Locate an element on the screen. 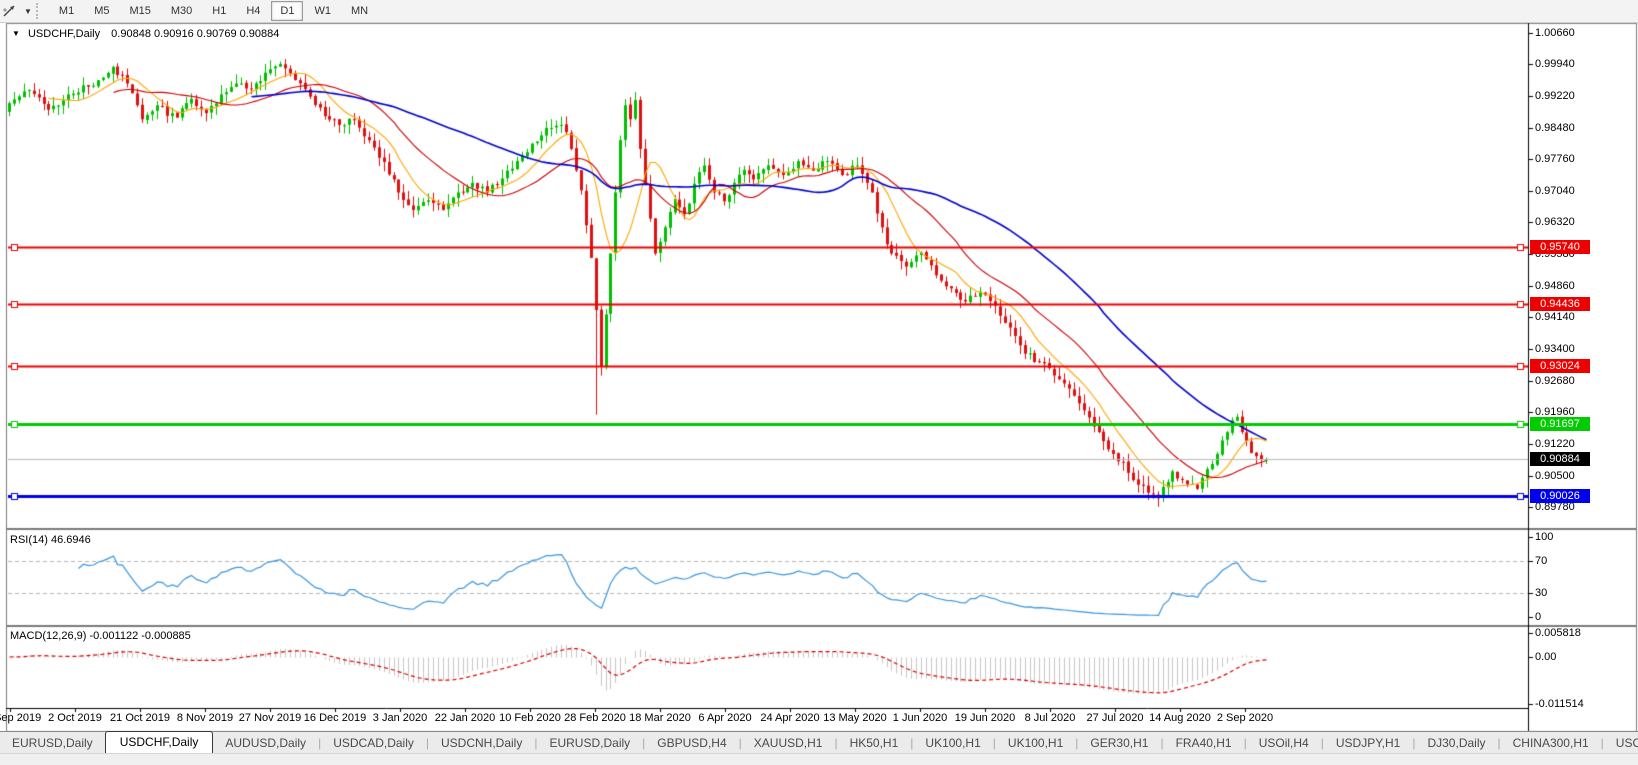  timeframe-toolbar: ▼ M1 M5 M15 M30 H1 H4 D1 W1 MN is located at coordinates (819, 11).